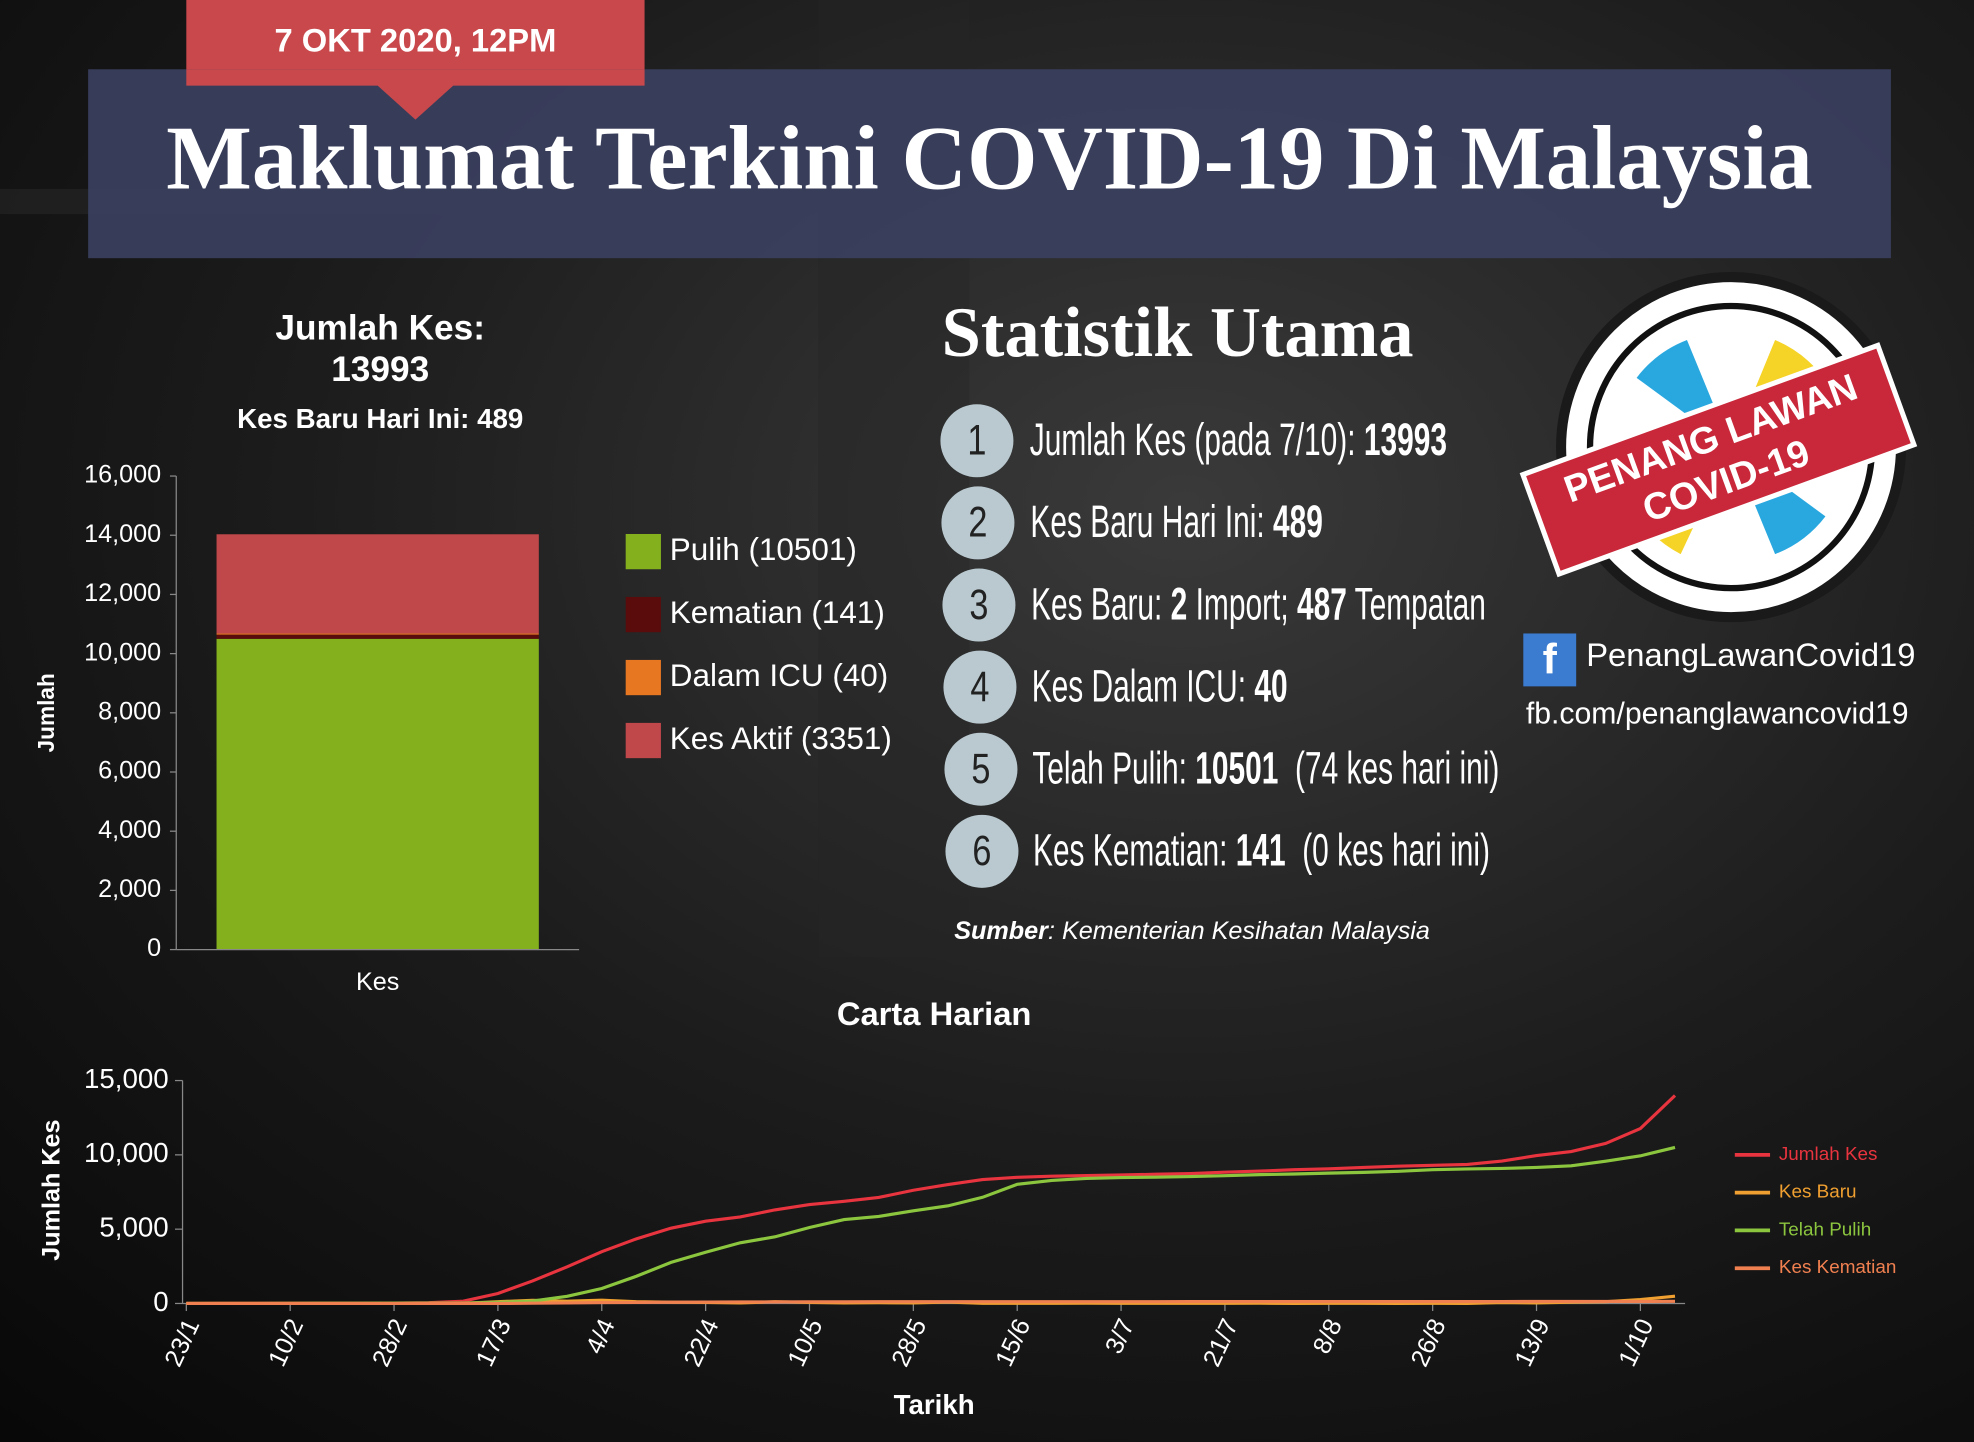  Describe the element at coordinates (133, 1226) in the screenshot. I see `y-tick-label: 5,000` at that location.